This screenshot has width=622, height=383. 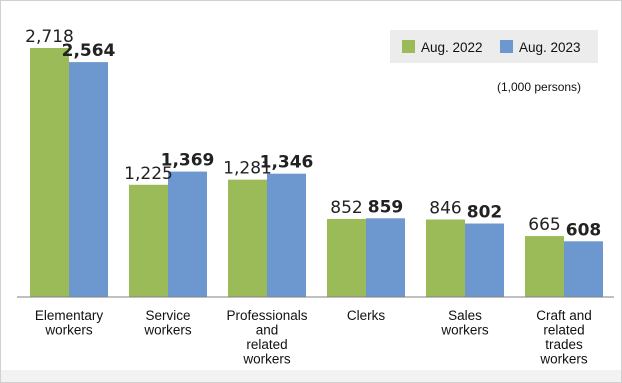 I want to click on value-label-professionals-and-related-workers-aug-2023: 1,346, so click(x=287, y=163).